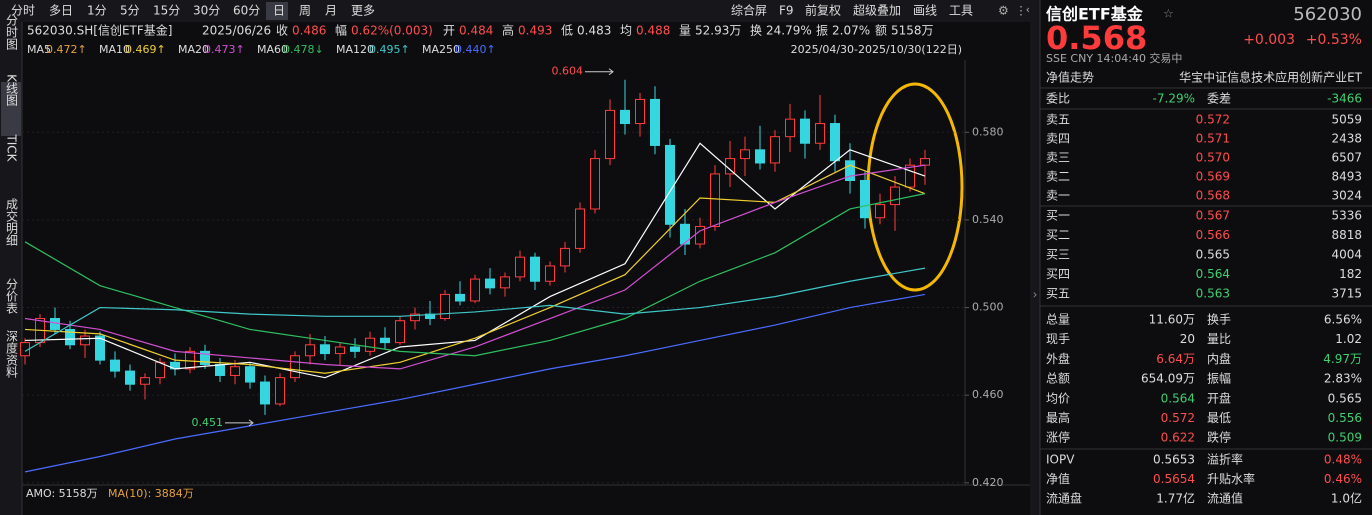 This screenshot has width=1372, height=515. Describe the element at coordinates (1174, 99) in the screenshot. I see `ratio-value: -7.29%` at that location.